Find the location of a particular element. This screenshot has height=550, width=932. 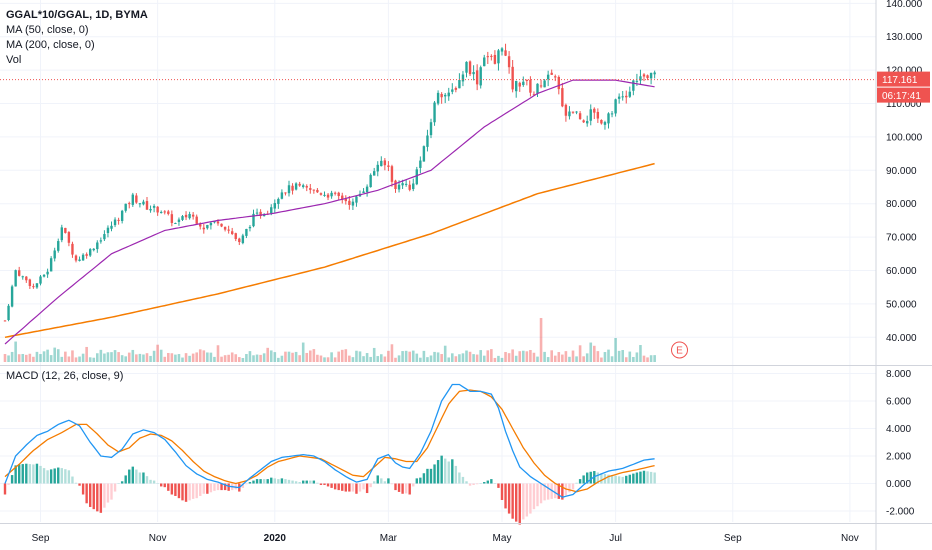

last-price-box is located at coordinates (903, 79).